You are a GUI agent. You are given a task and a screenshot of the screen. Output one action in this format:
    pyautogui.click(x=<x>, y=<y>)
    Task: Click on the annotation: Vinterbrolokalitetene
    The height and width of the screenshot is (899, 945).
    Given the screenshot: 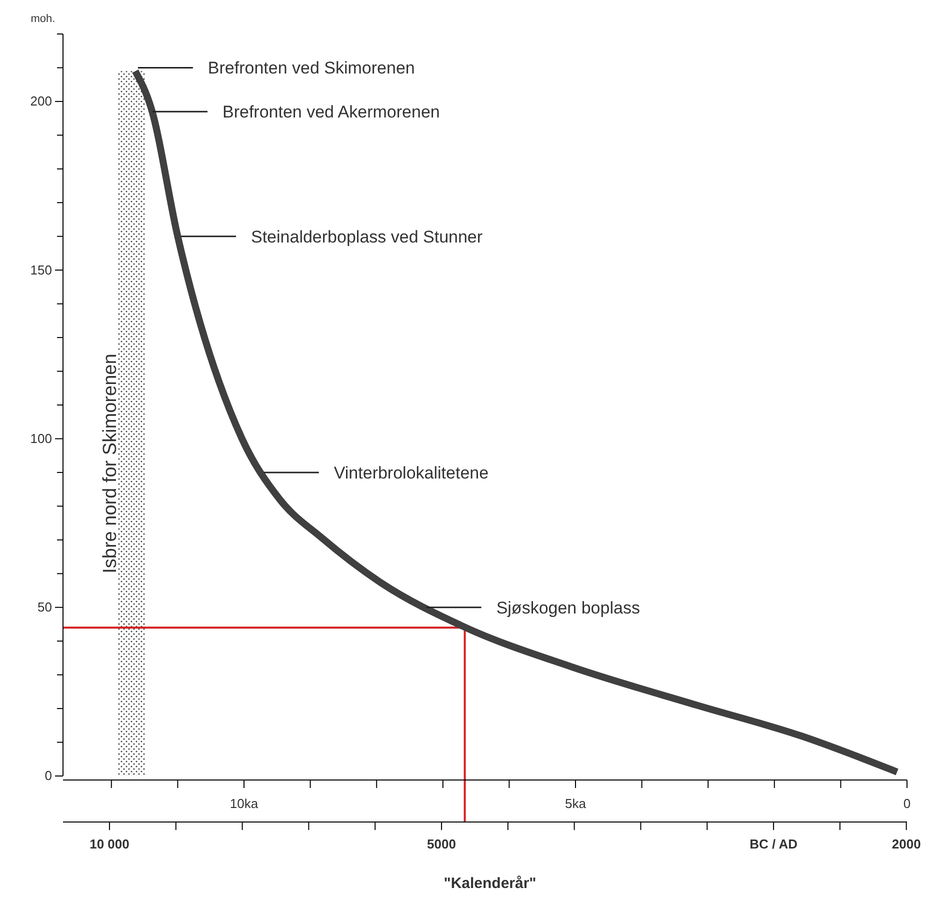 What is the action you would take?
    pyautogui.click(x=411, y=472)
    